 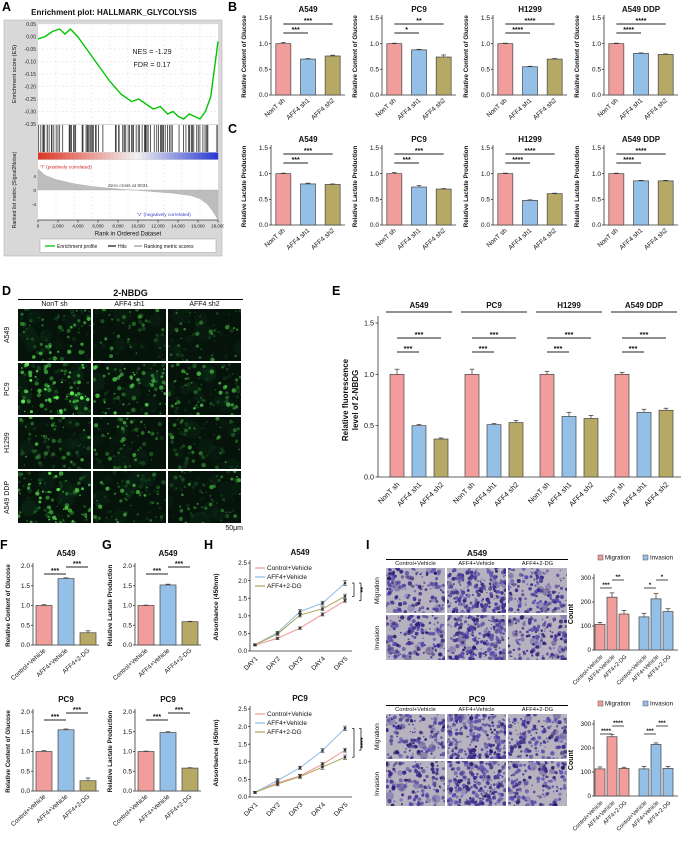 I want to click on svg-text: 200, so click(x=586, y=602).